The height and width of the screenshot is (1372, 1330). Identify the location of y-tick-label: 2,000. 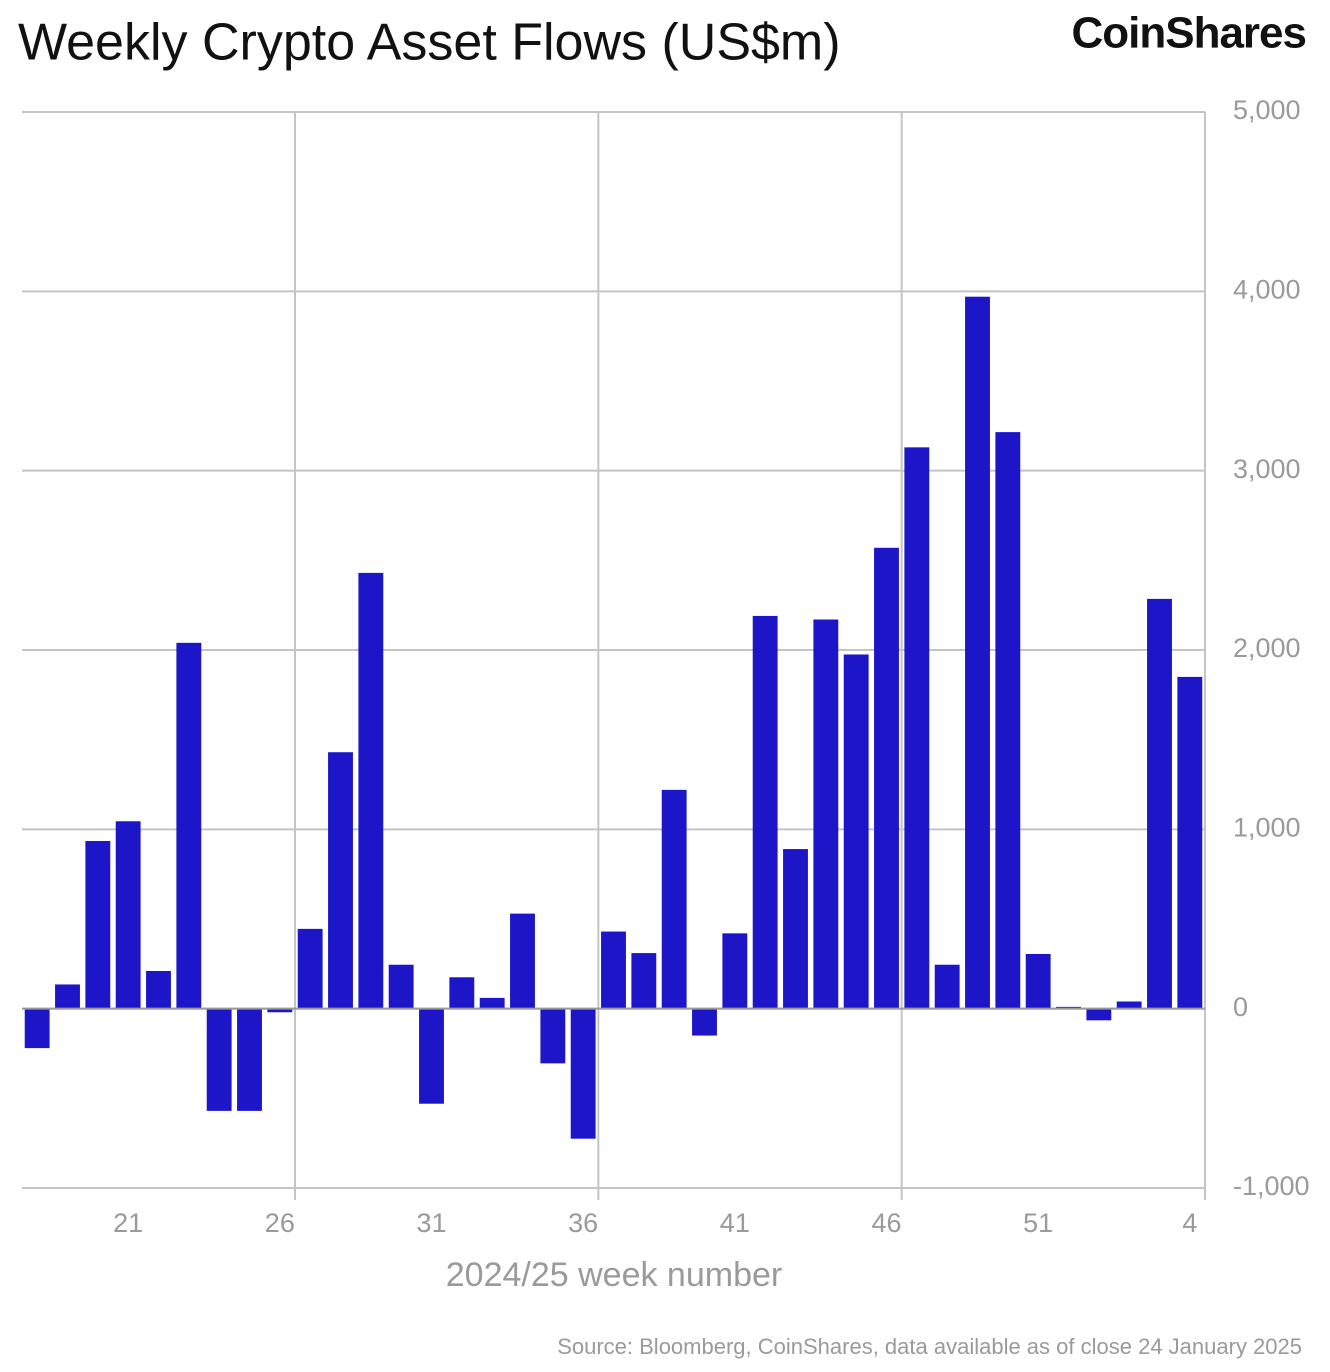
(1267, 648).